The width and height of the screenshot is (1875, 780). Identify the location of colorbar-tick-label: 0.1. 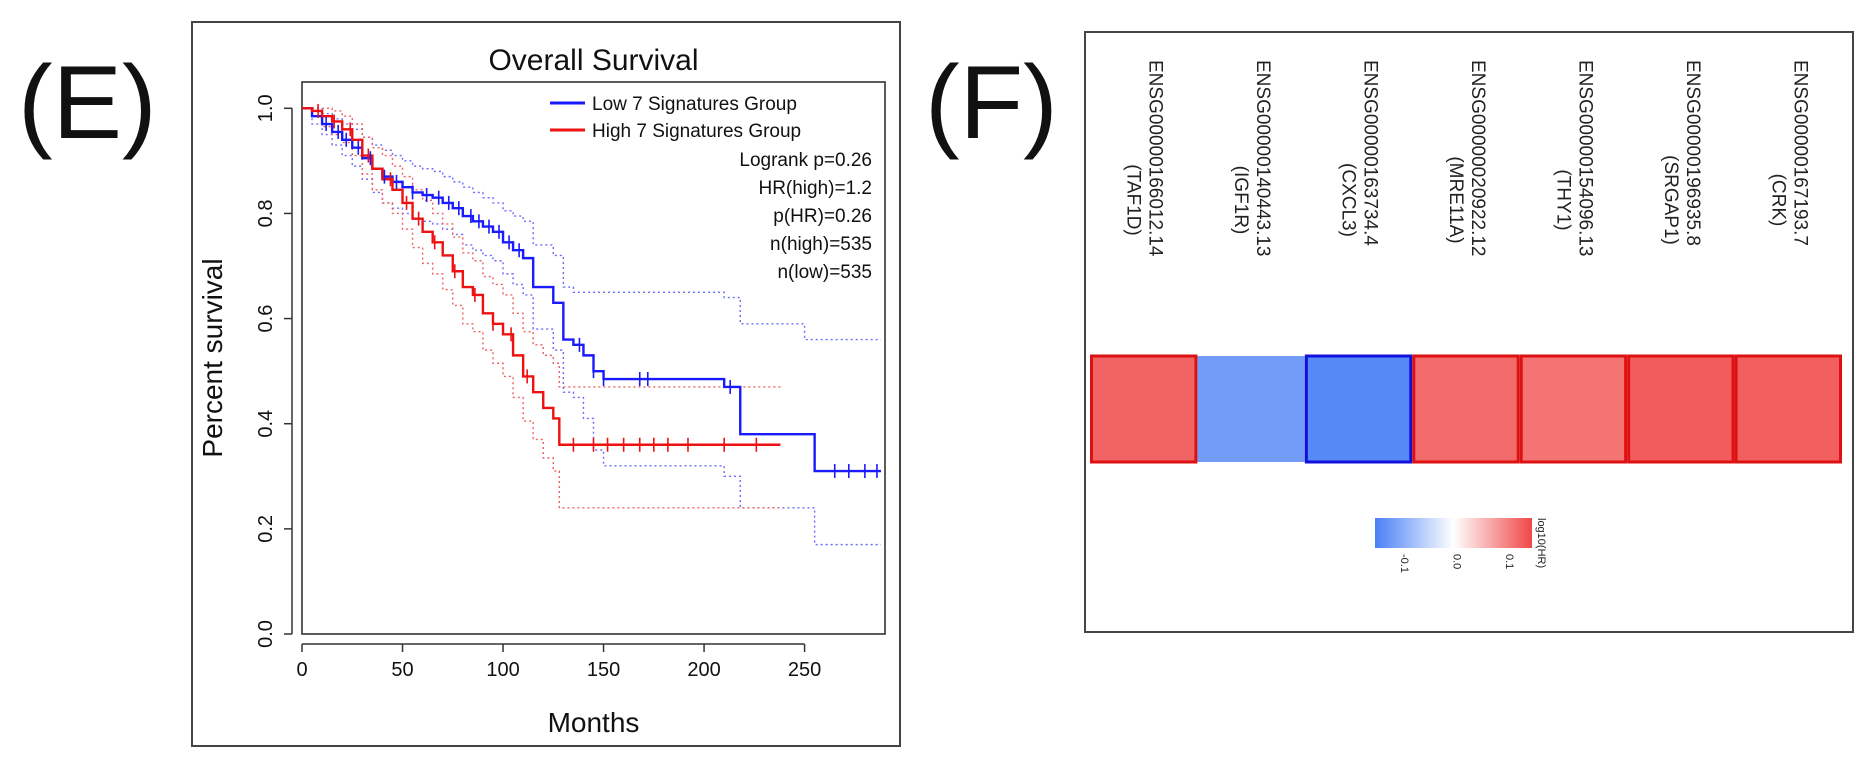
(1509, 561).